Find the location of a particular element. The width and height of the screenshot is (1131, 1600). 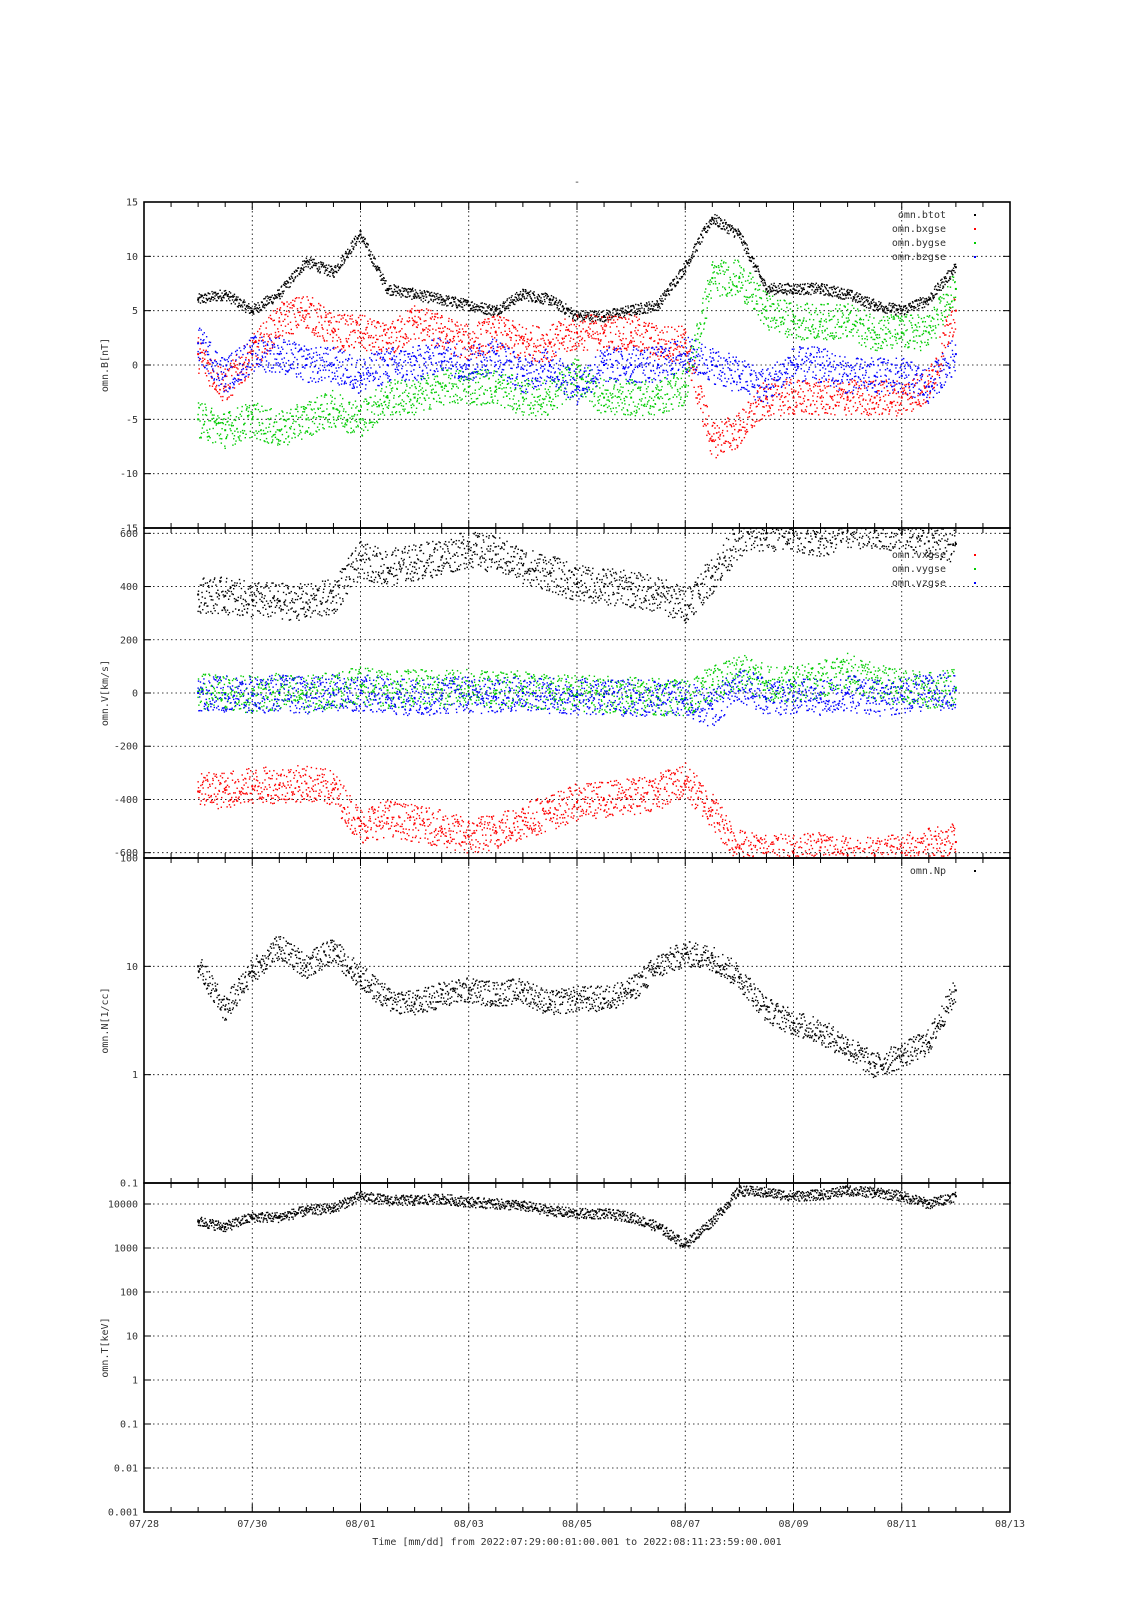

series-omn.bygse is located at coordinates (577, 354).